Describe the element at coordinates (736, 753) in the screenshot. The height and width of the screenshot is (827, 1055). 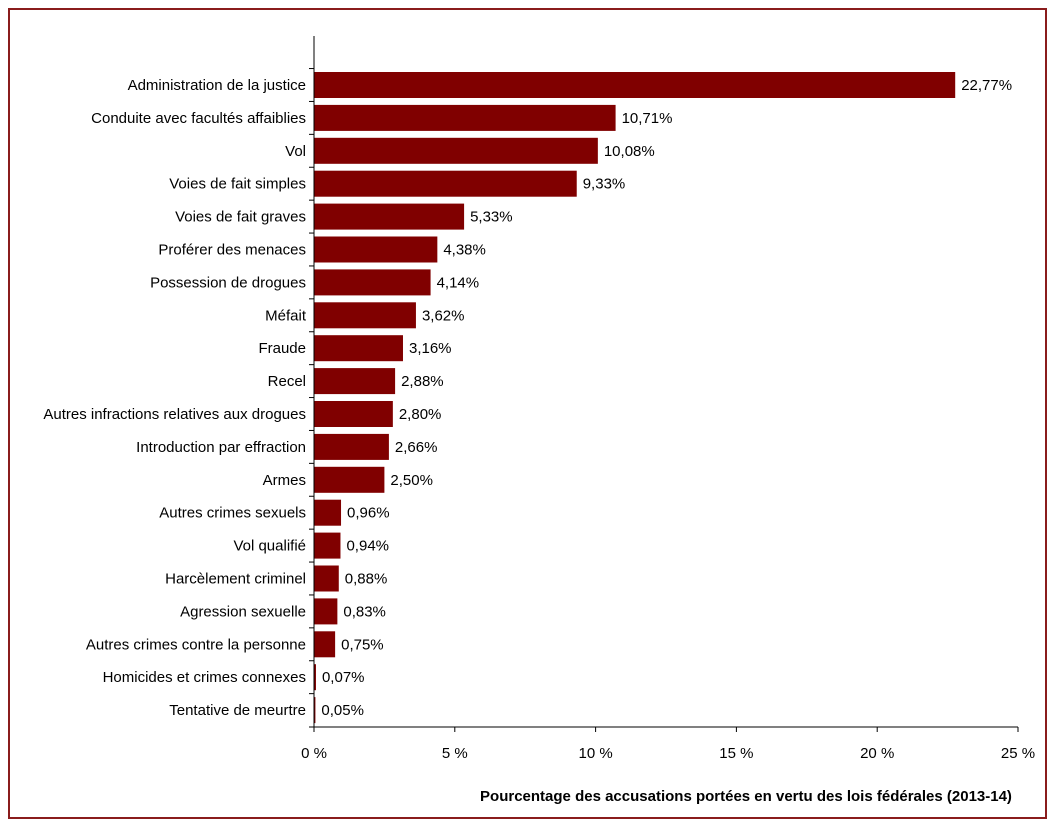
I see `x-tick-label: 15 %` at that location.